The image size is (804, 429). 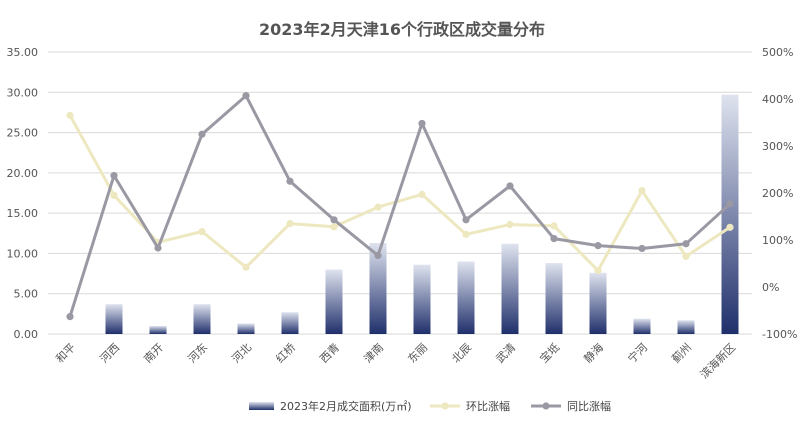 What do you see at coordinates (241, 353) in the screenshot?
I see `x-tick-label: 河北` at bounding box center [241, 353].